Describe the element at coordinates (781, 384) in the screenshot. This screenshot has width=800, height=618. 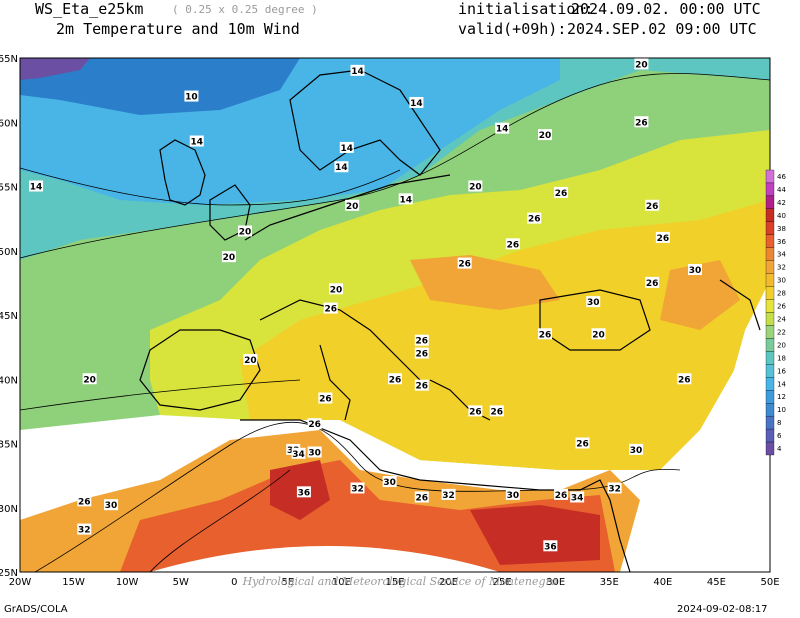
I see `colorbar-label: 14` at that location.